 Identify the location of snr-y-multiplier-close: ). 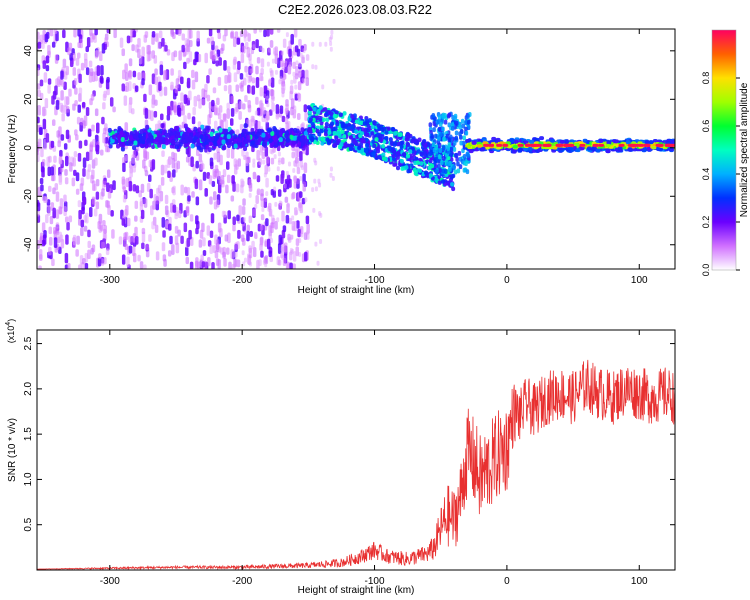
(11, 320).